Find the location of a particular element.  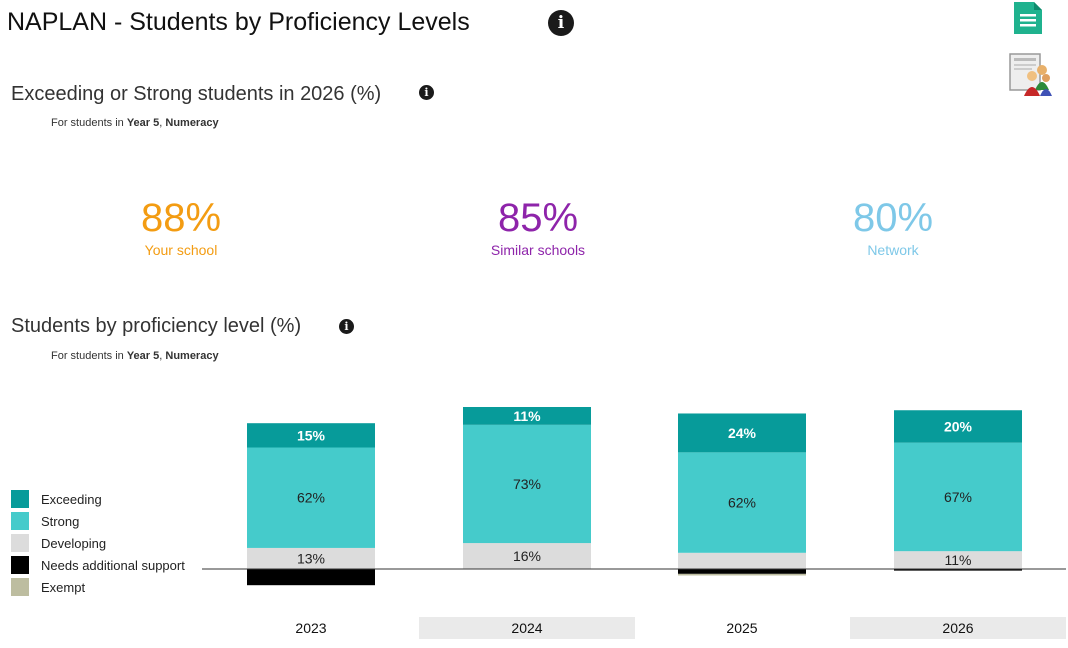

x-tick-label: 2026 is located at coordinates (957, 628).